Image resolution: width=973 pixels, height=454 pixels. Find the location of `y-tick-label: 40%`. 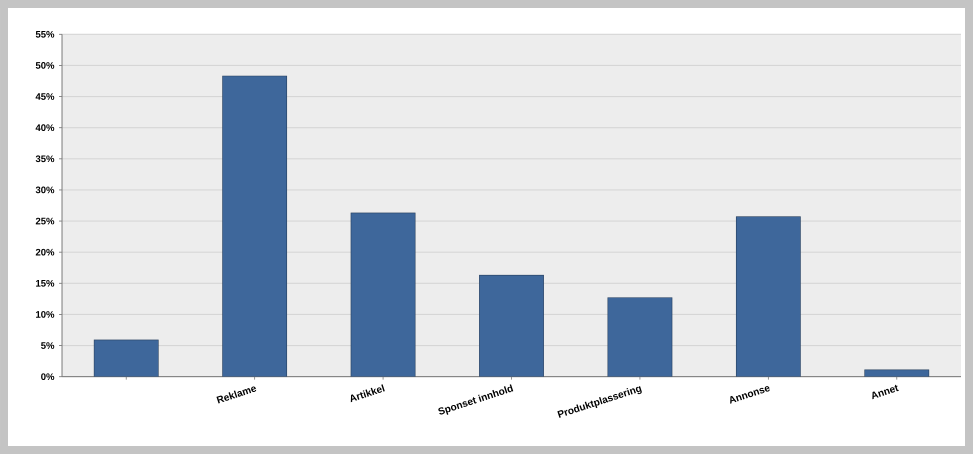

y-tick-label: 40% is located at coordinates (45, 128).